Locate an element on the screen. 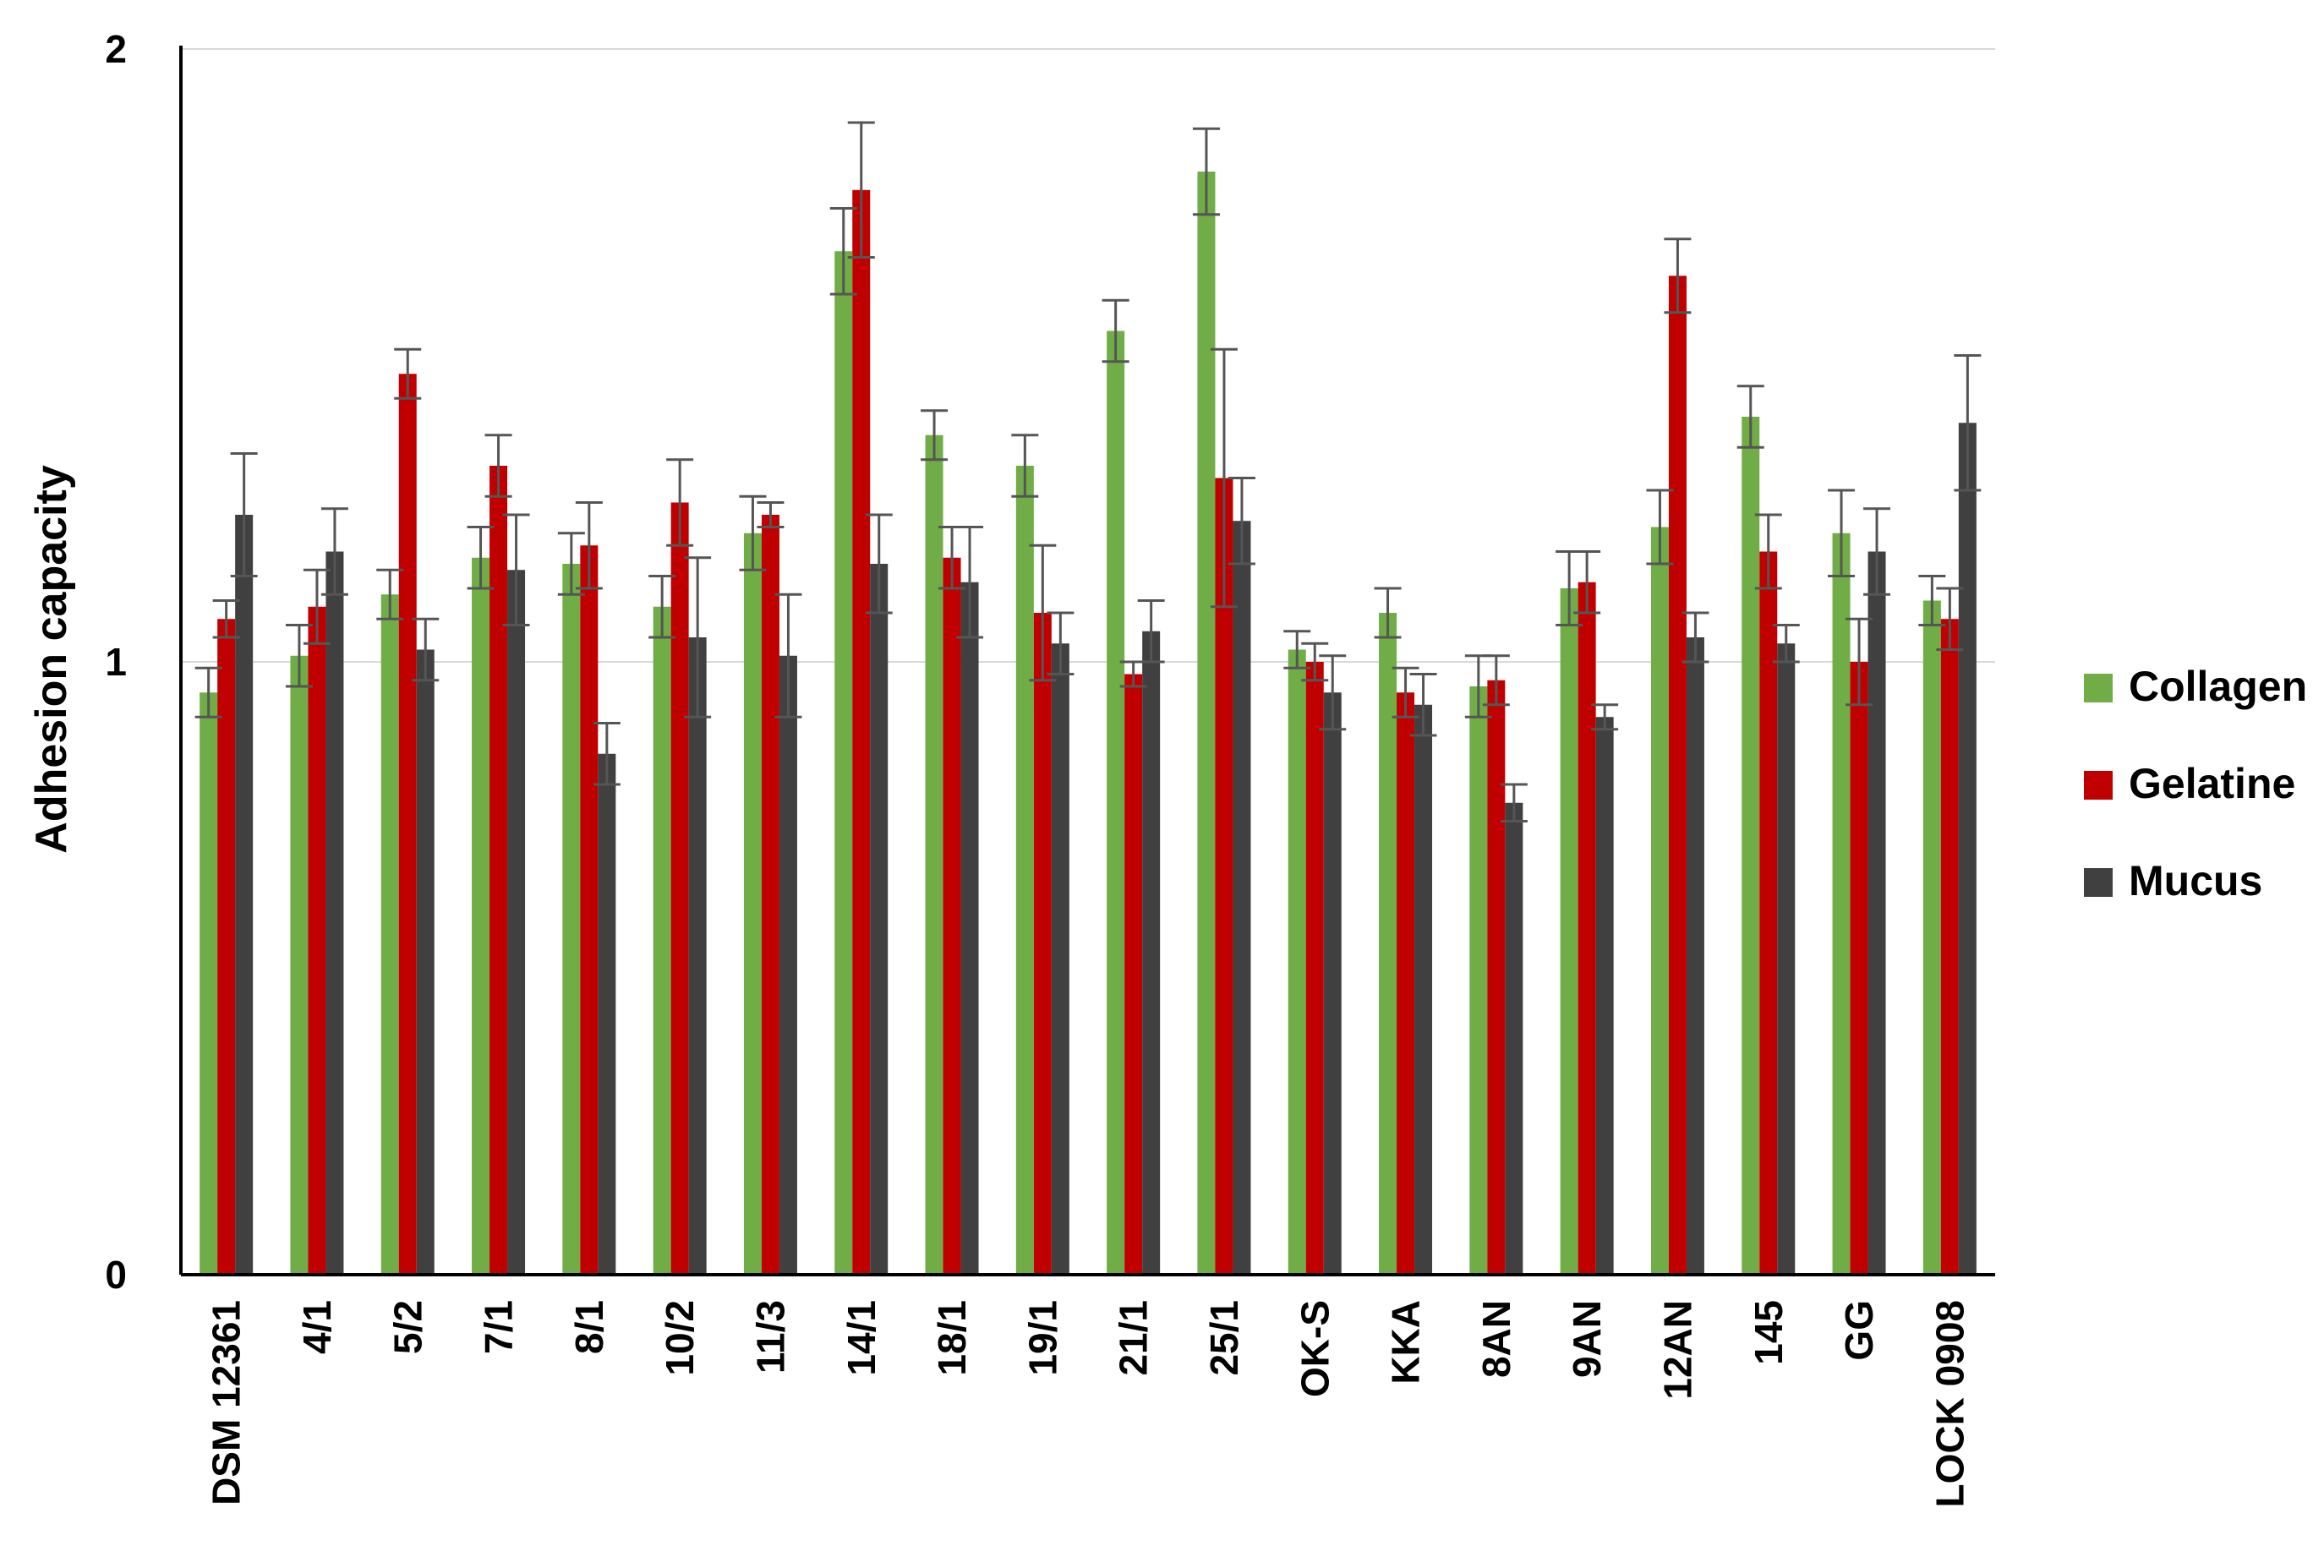  x-tick-label: OK-S is located at coordinates (1315, 1348).